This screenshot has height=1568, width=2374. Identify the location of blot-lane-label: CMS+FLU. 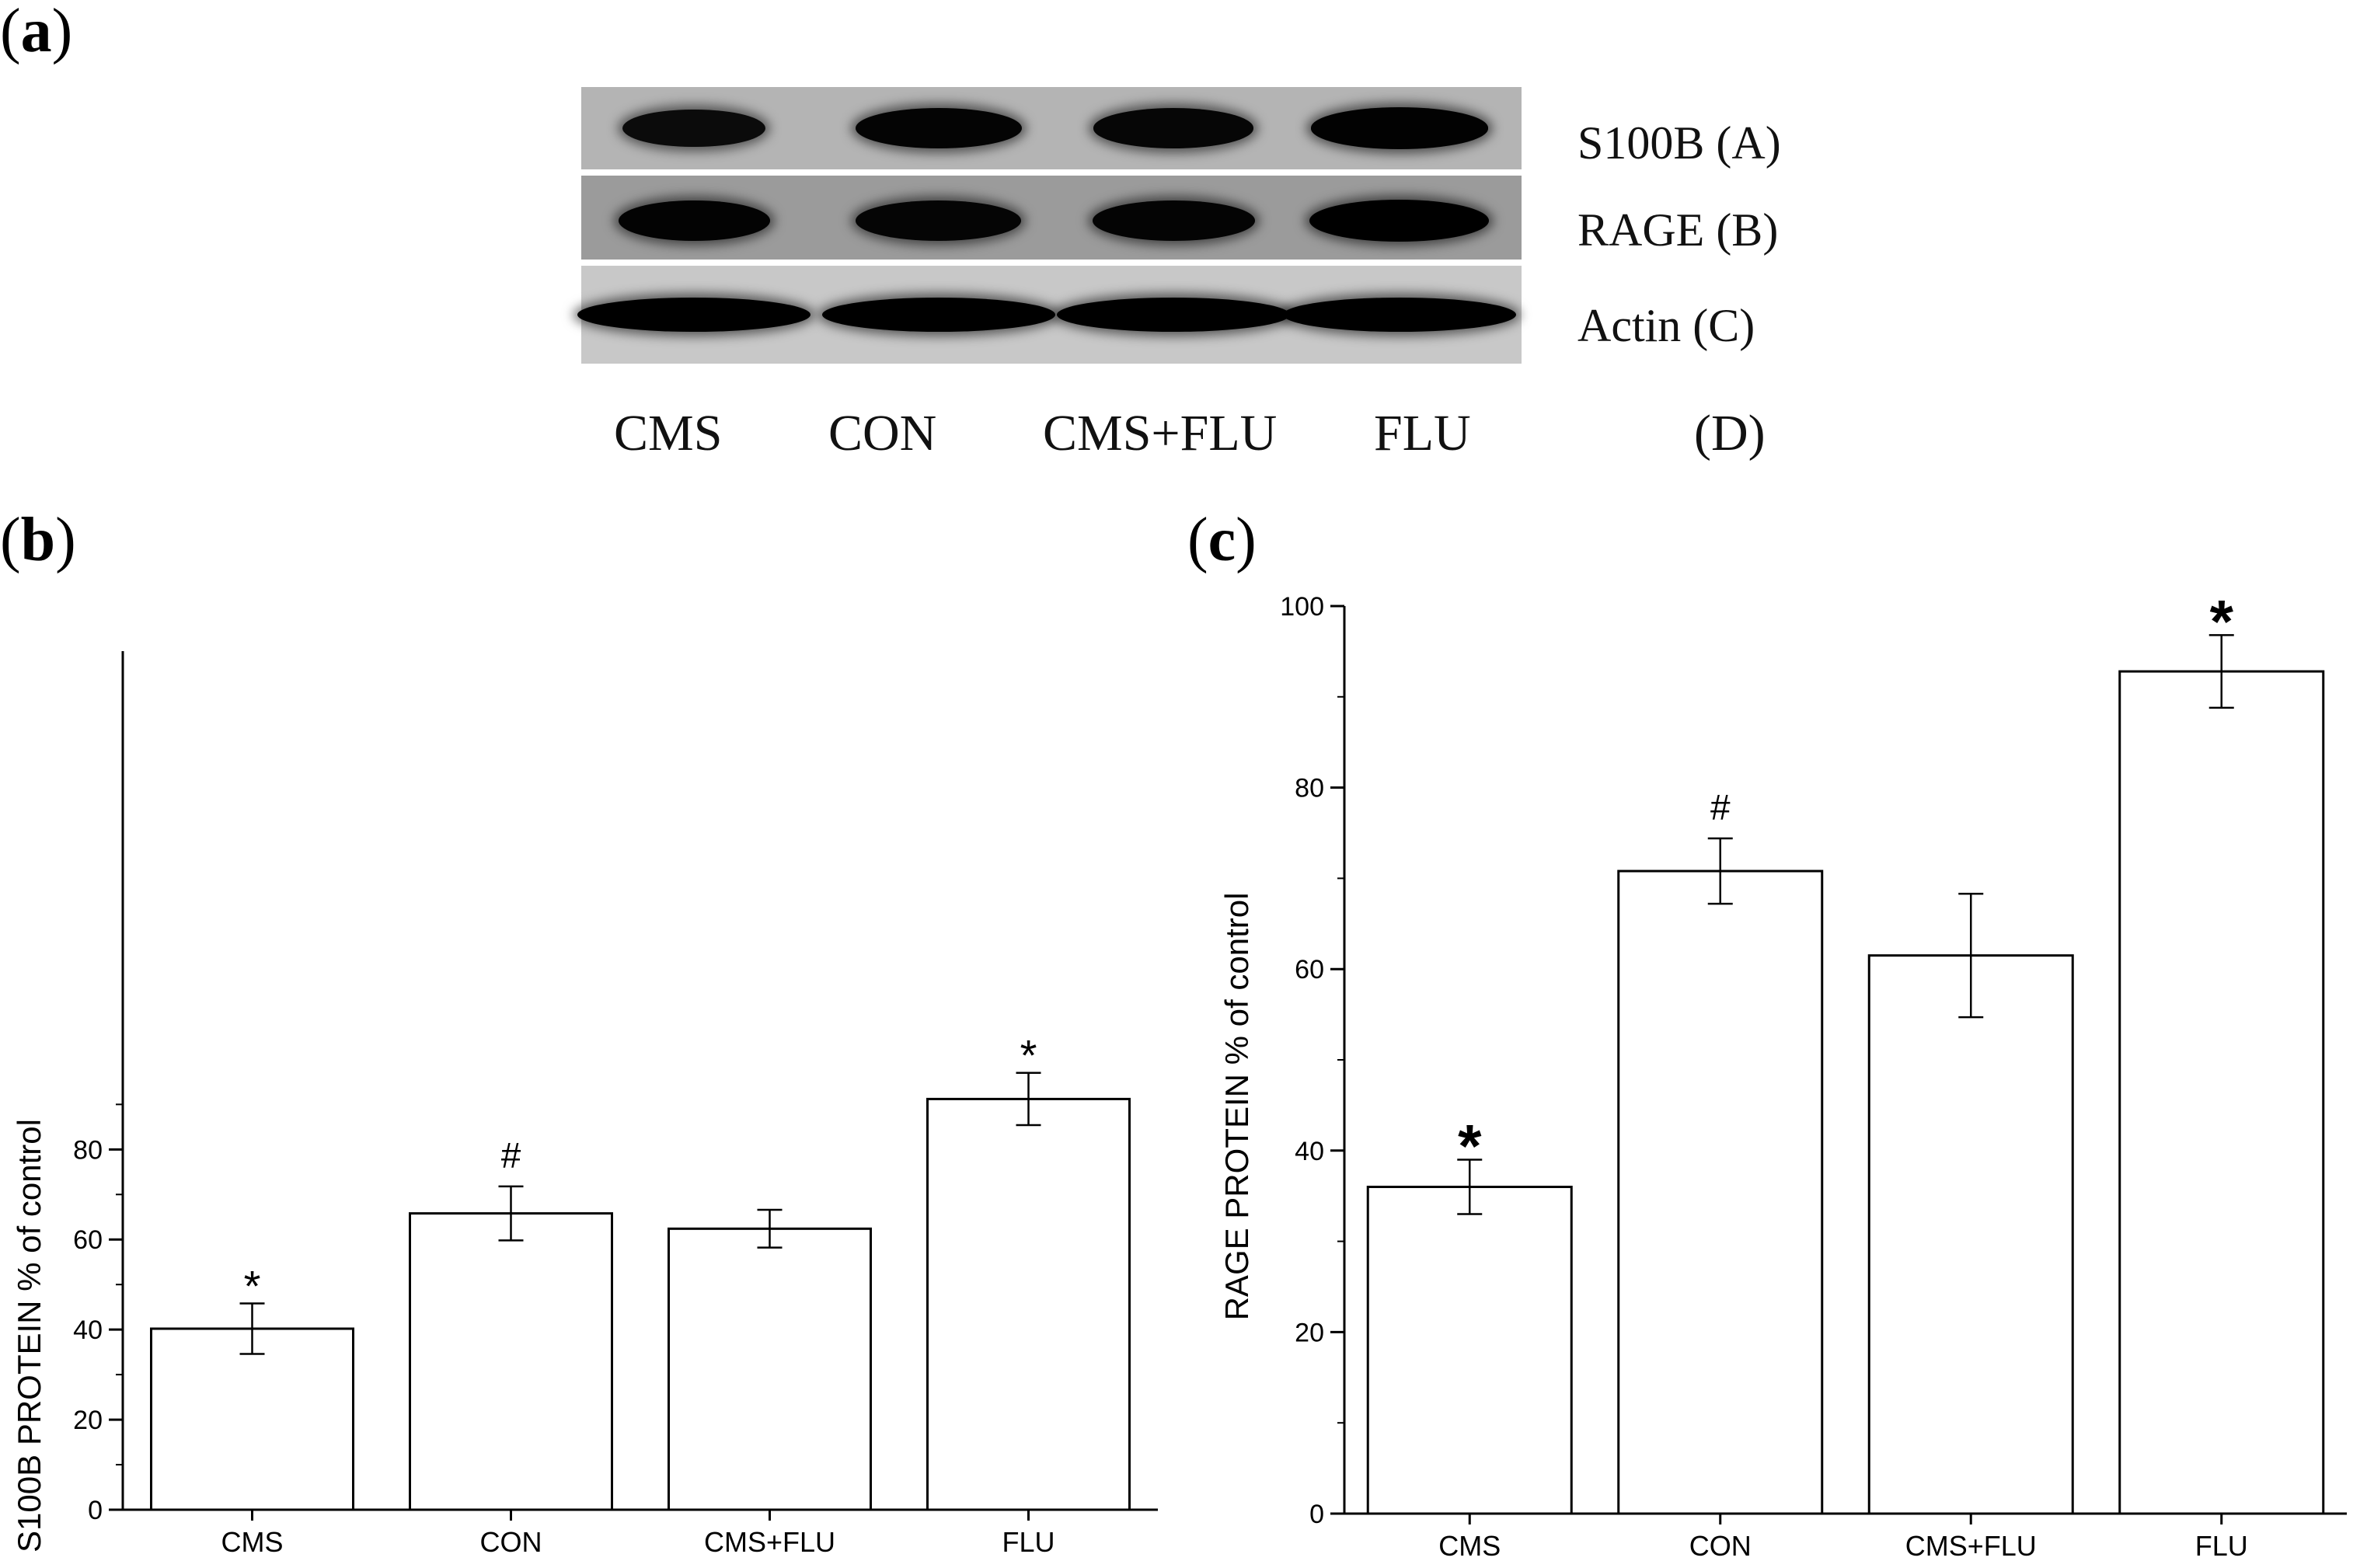
(1160, 433).